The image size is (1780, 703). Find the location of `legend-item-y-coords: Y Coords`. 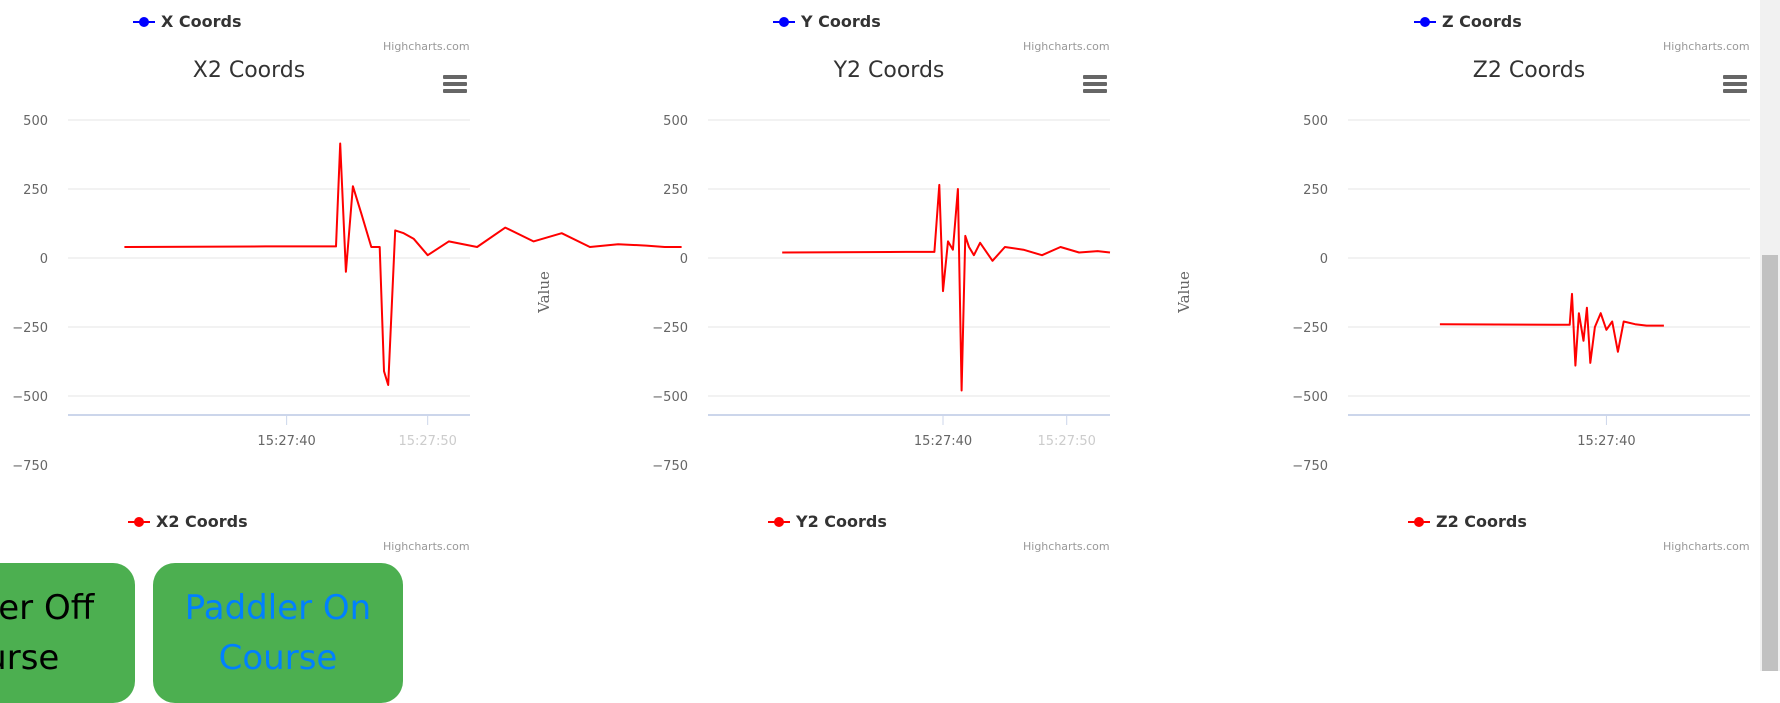

legend-item-y-coords: Y Coords is located at coordinates (827, 21).